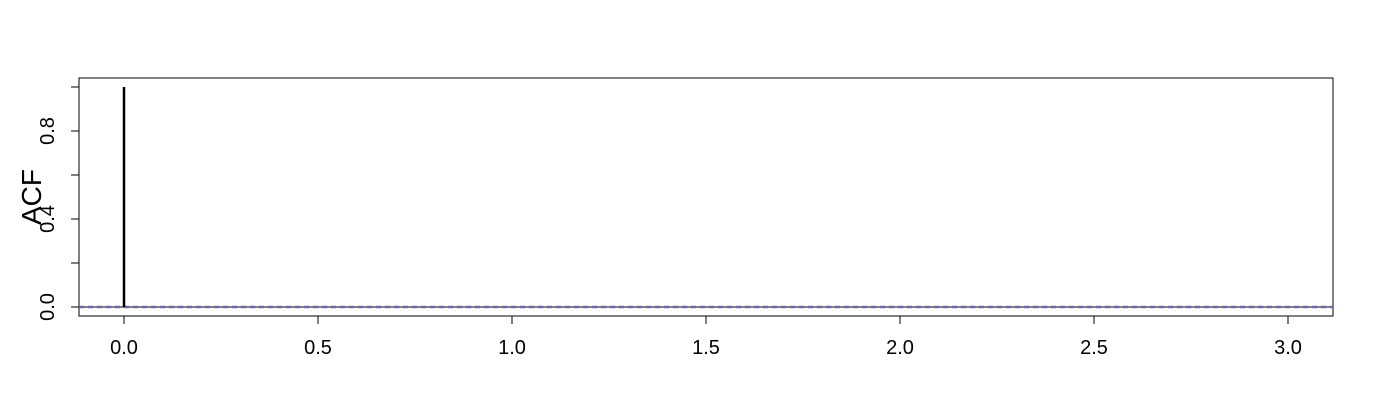 Image resolution: width=1374 pixels, height=415 pixels. I want to click on y-tick-label: 0.8, so click(48, 131).